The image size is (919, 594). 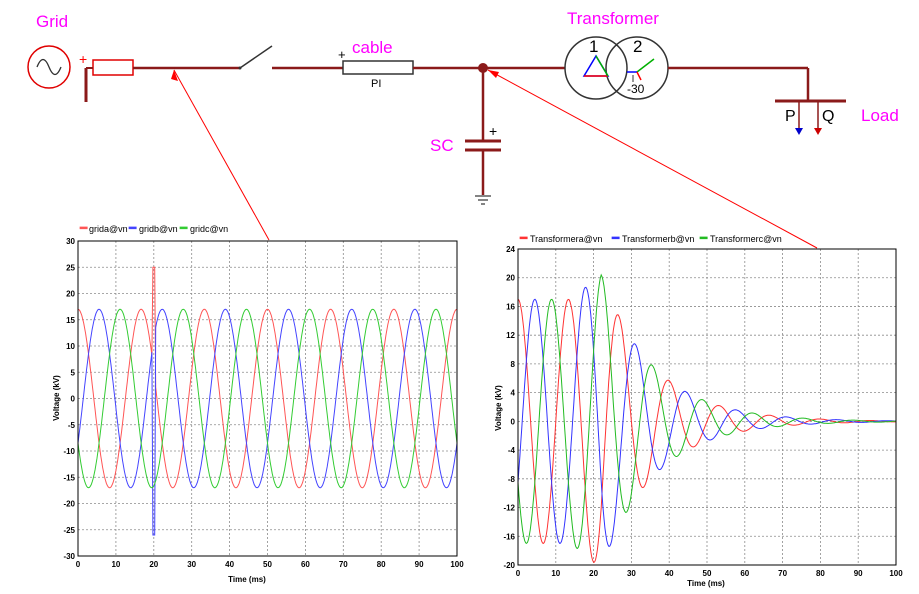 I want to click on chart2-x-tick-label: 30, so click(x=631, y=573).